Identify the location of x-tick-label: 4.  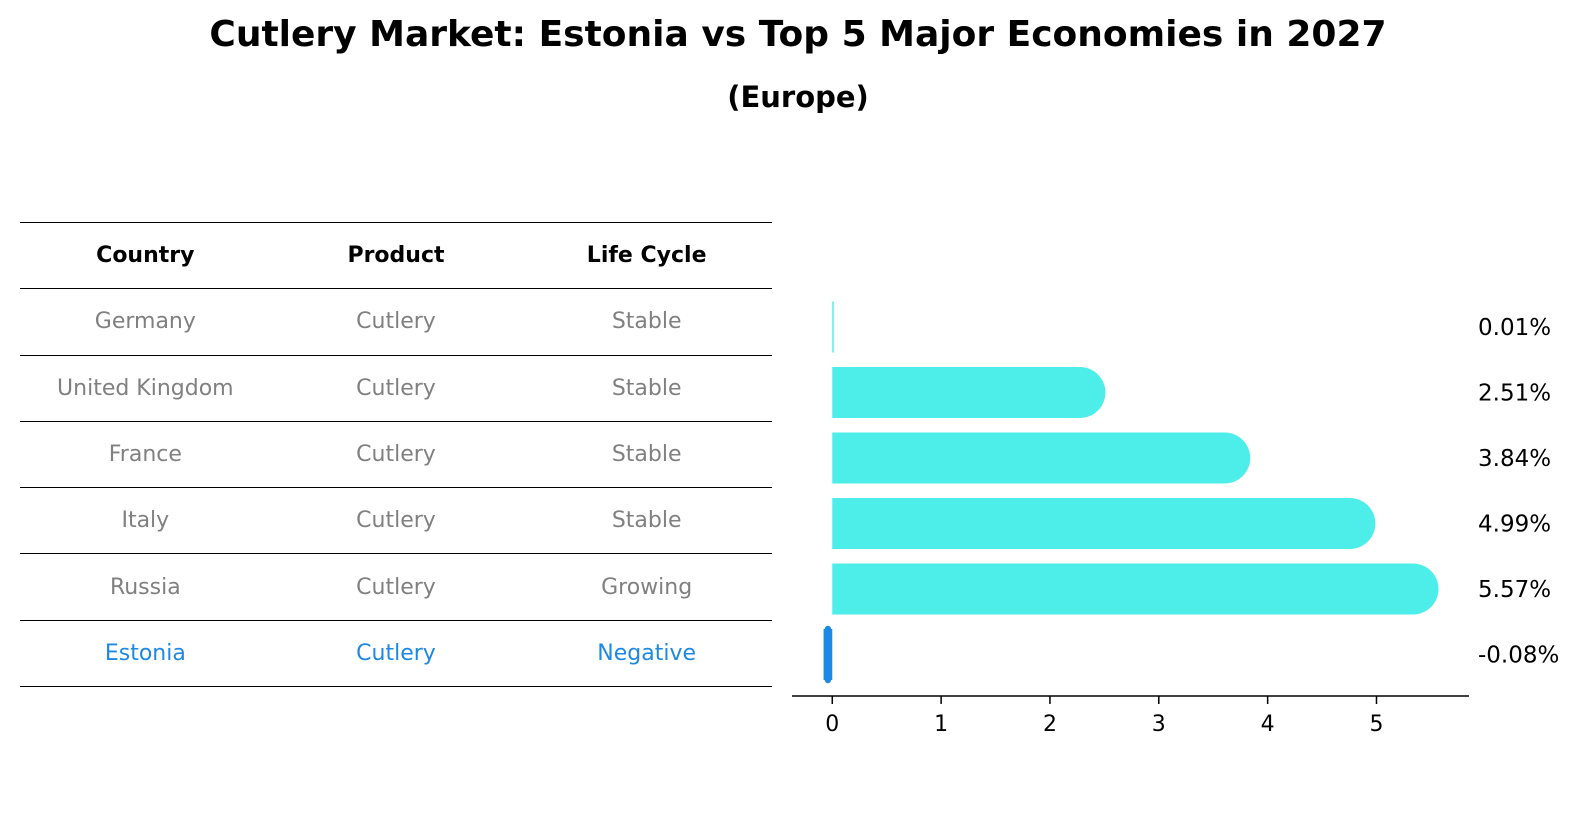
(1268, 724).